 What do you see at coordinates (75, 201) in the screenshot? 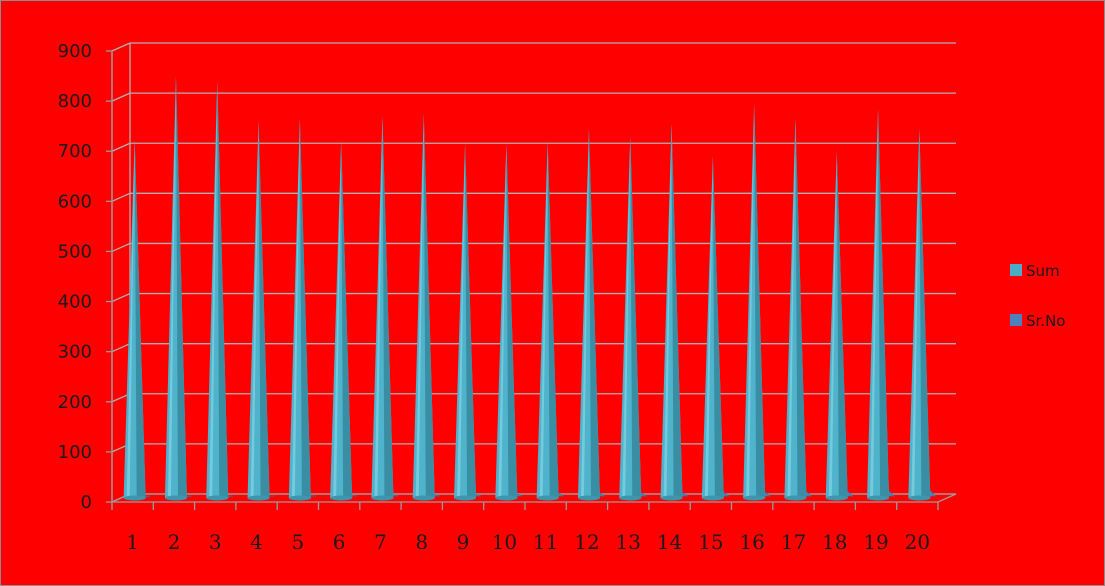
I see `y-tick-label: 600` at bounding box center [75, 201].